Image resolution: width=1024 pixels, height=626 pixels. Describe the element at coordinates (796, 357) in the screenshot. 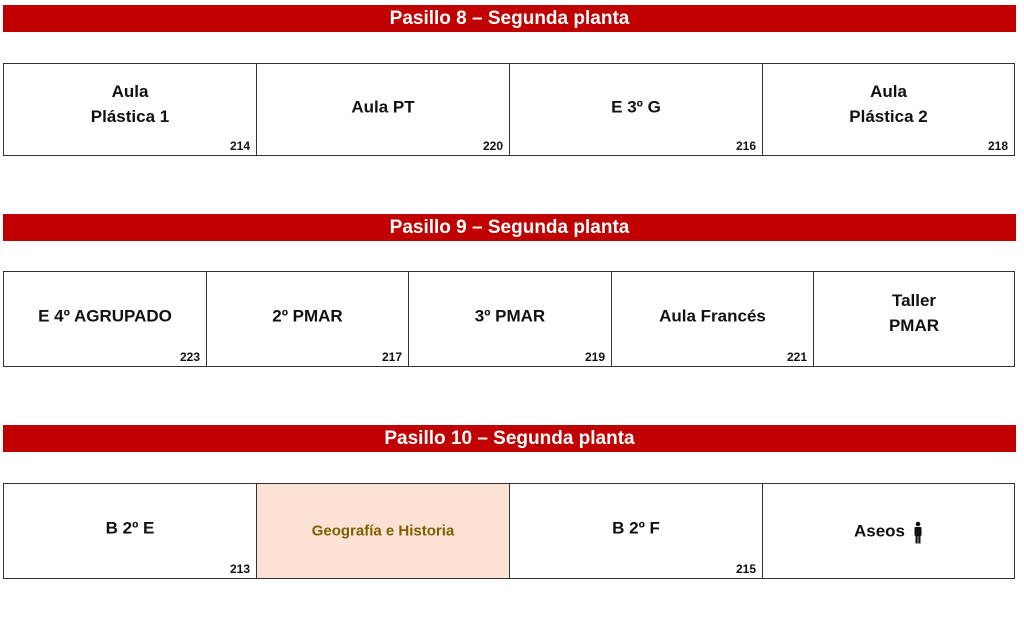

I see `room-number: 221` at that location.